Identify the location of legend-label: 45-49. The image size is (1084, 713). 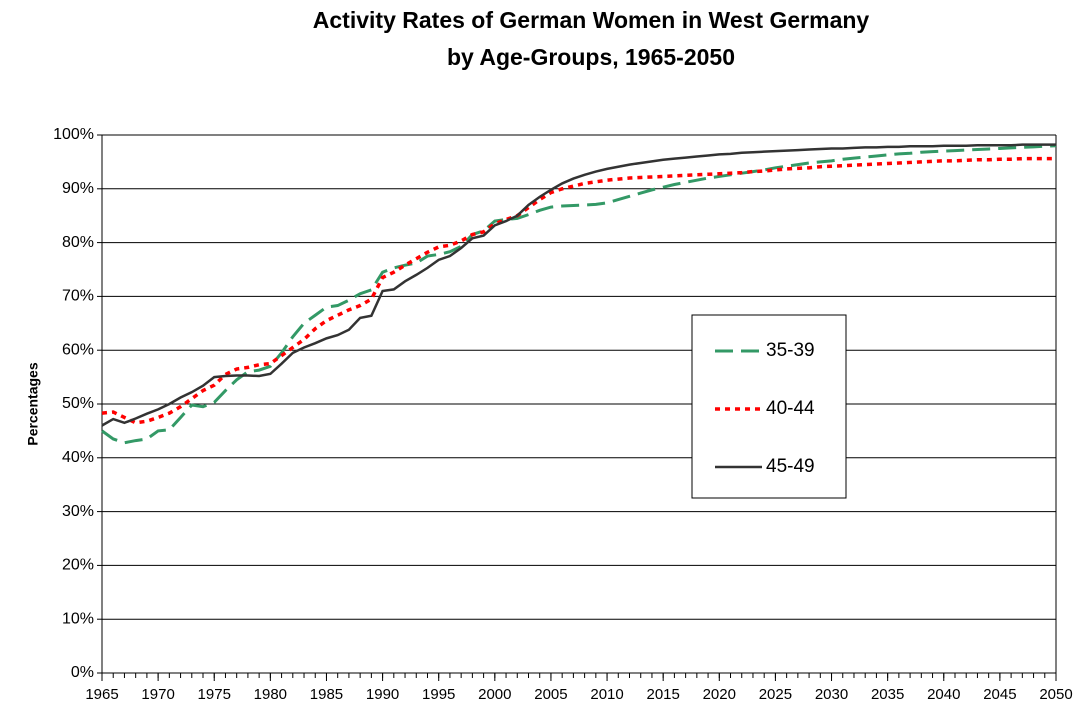
(790, 466).